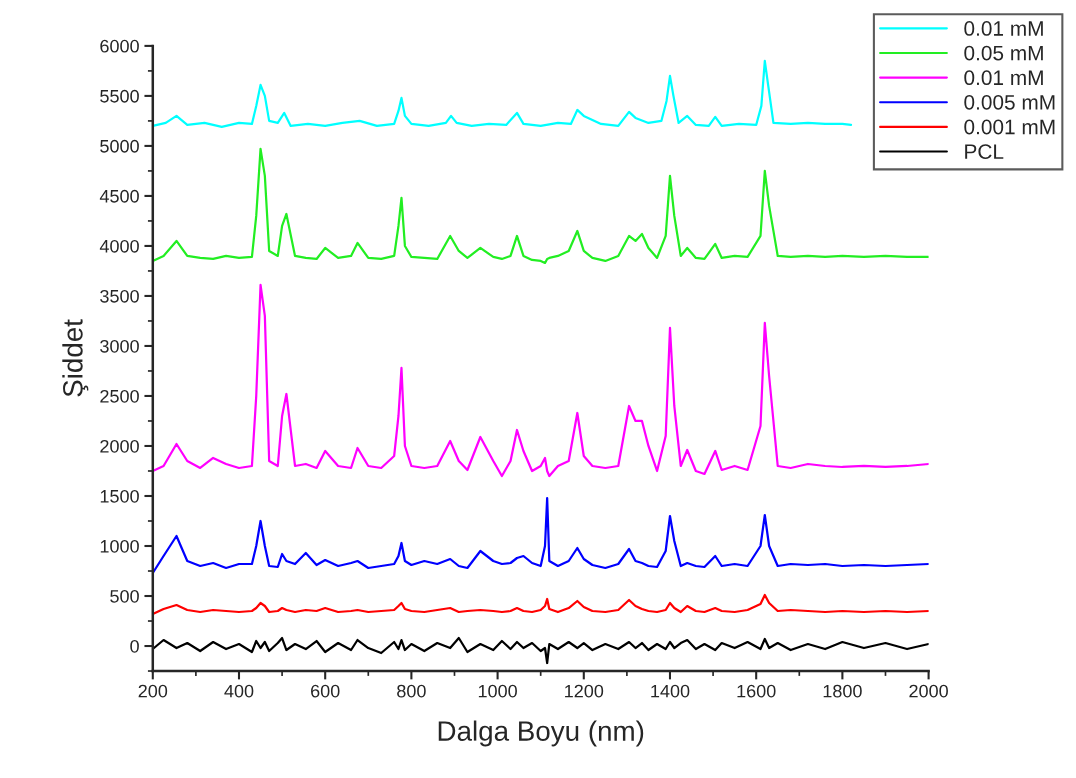  What do you see at coordinates (928, 691) in the screenshot?
I see `x-tick-label: 2000` at bounding box center [928, 691].